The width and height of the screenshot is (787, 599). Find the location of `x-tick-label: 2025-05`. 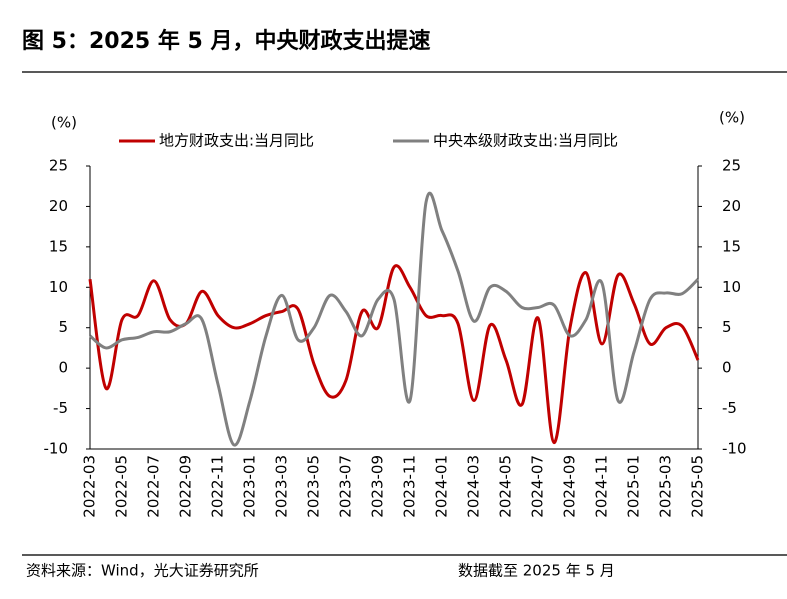

x-tick-label: 2025-05 is located at coordinates (698, 486).